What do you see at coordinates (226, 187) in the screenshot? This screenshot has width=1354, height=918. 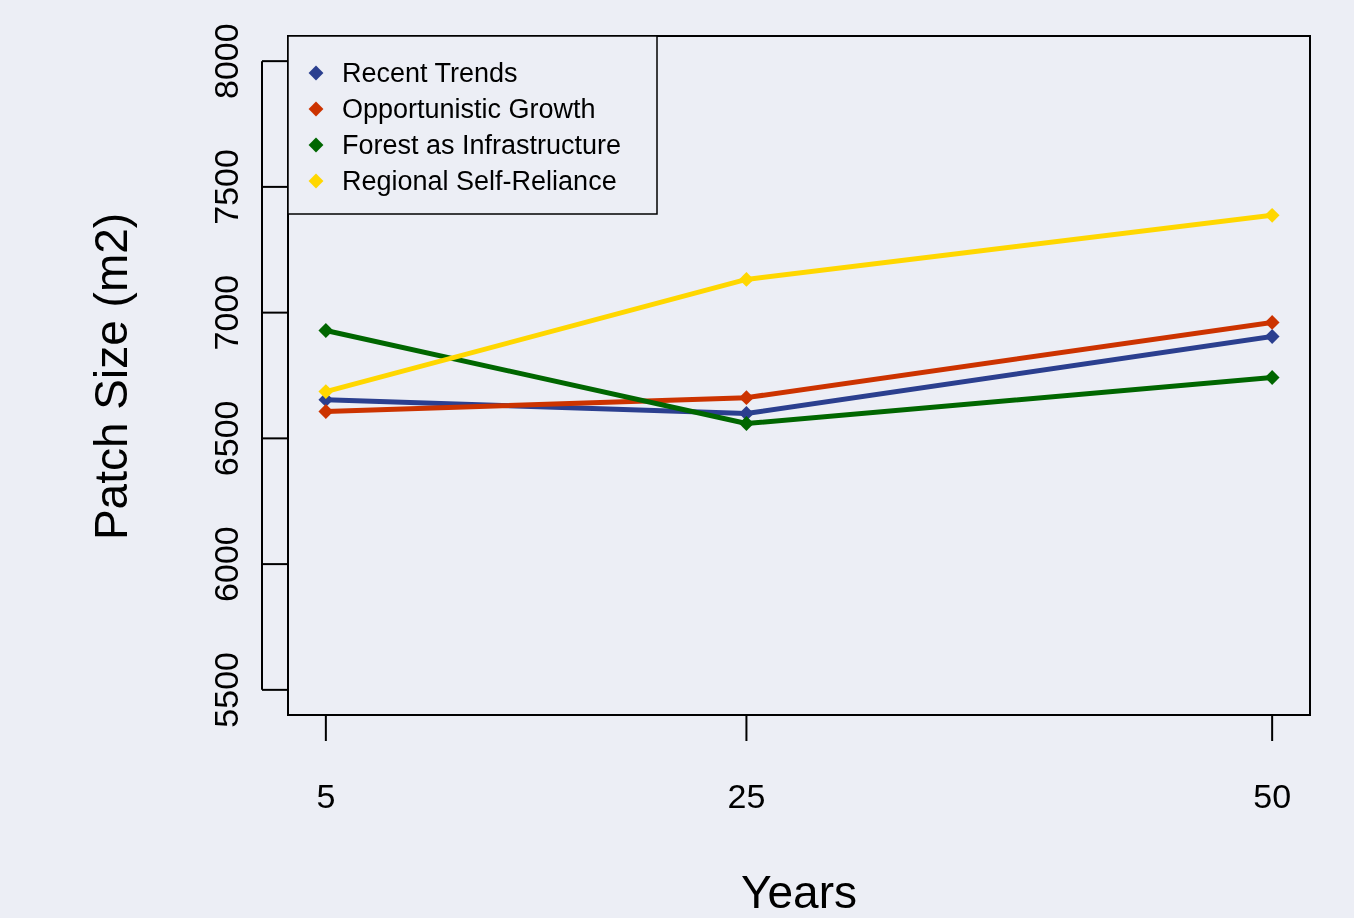 I see `y-tick-label: 7500` at bounding box center [226, 187].